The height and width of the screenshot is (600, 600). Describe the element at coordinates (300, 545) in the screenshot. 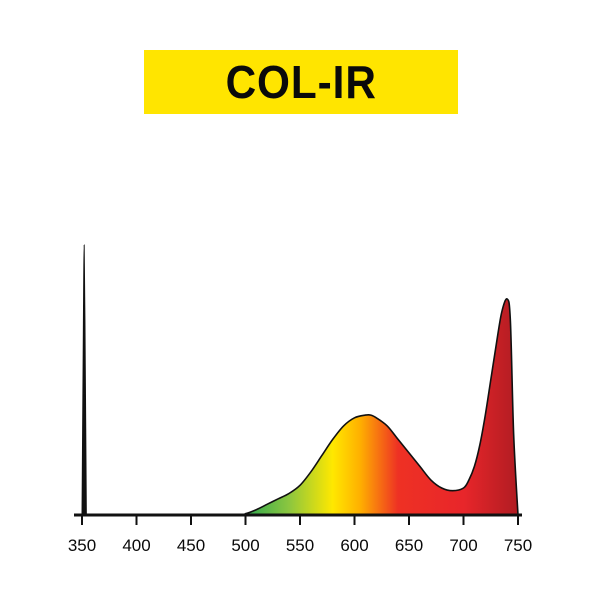

I see `x-tick-label-550: 550` at that location.